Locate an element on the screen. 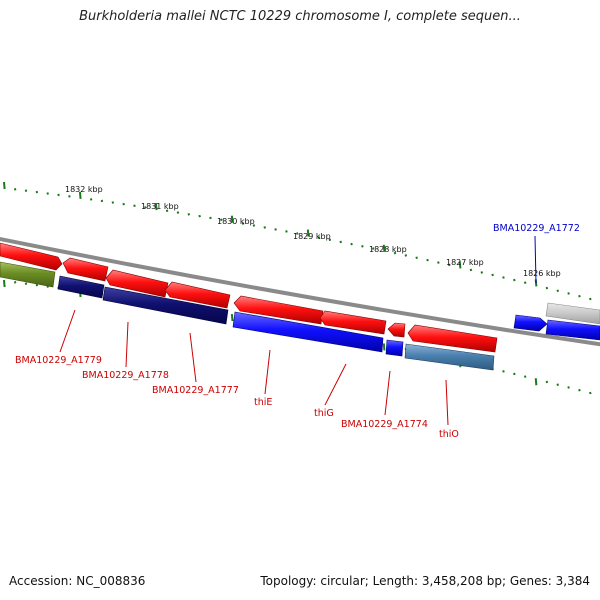  gene-label-a1779: BMA10229_A1779 is located at coordinates (58, 360).